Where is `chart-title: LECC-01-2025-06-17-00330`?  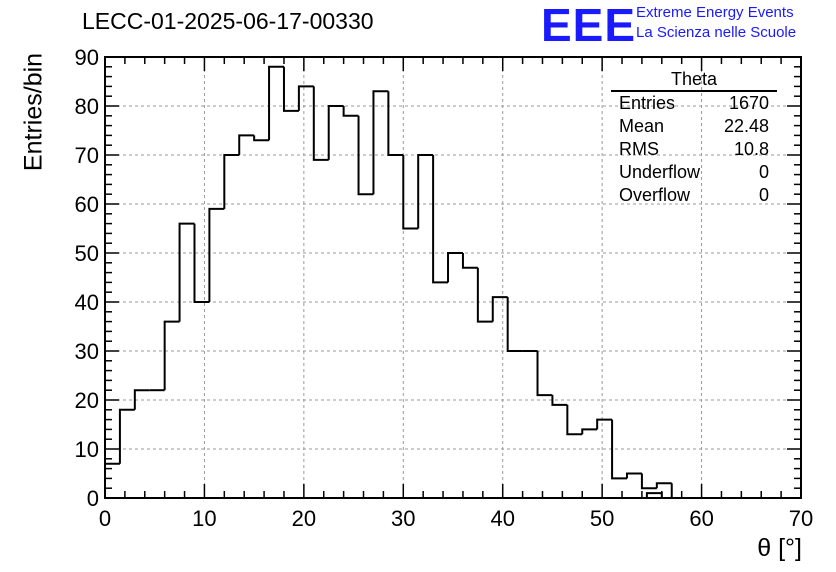
chart-title: LECC-01-2025-06-17-00330 is located at coordinates (228, 21).